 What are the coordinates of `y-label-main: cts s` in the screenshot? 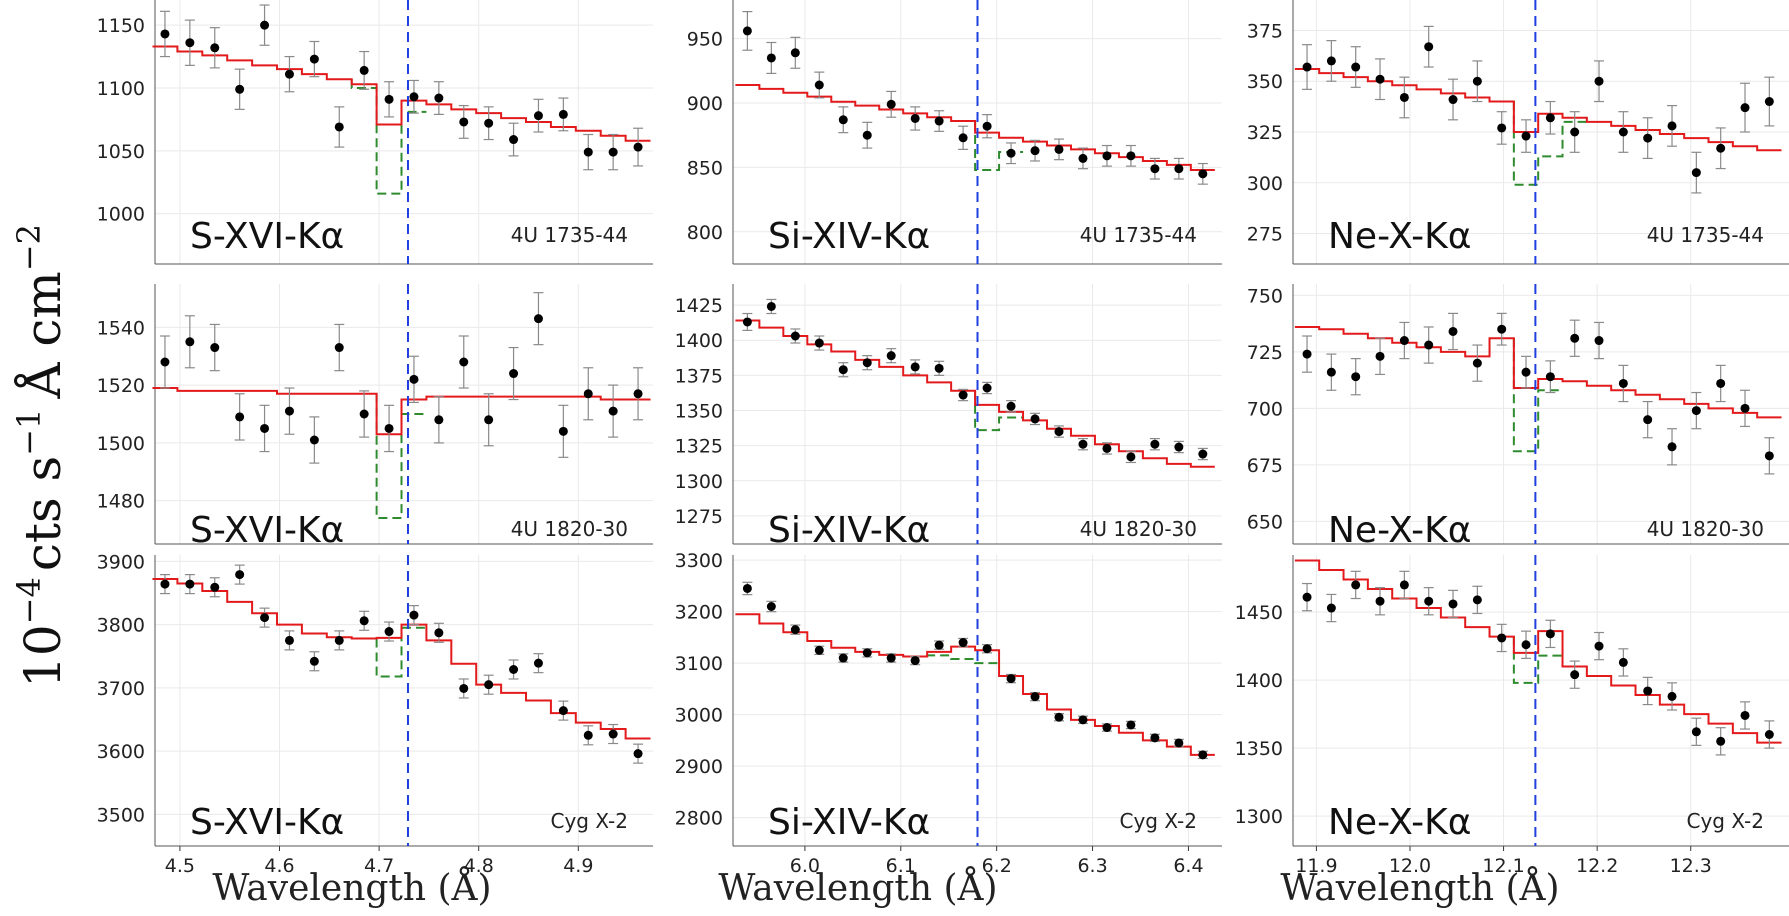 It's located at (43, 513).